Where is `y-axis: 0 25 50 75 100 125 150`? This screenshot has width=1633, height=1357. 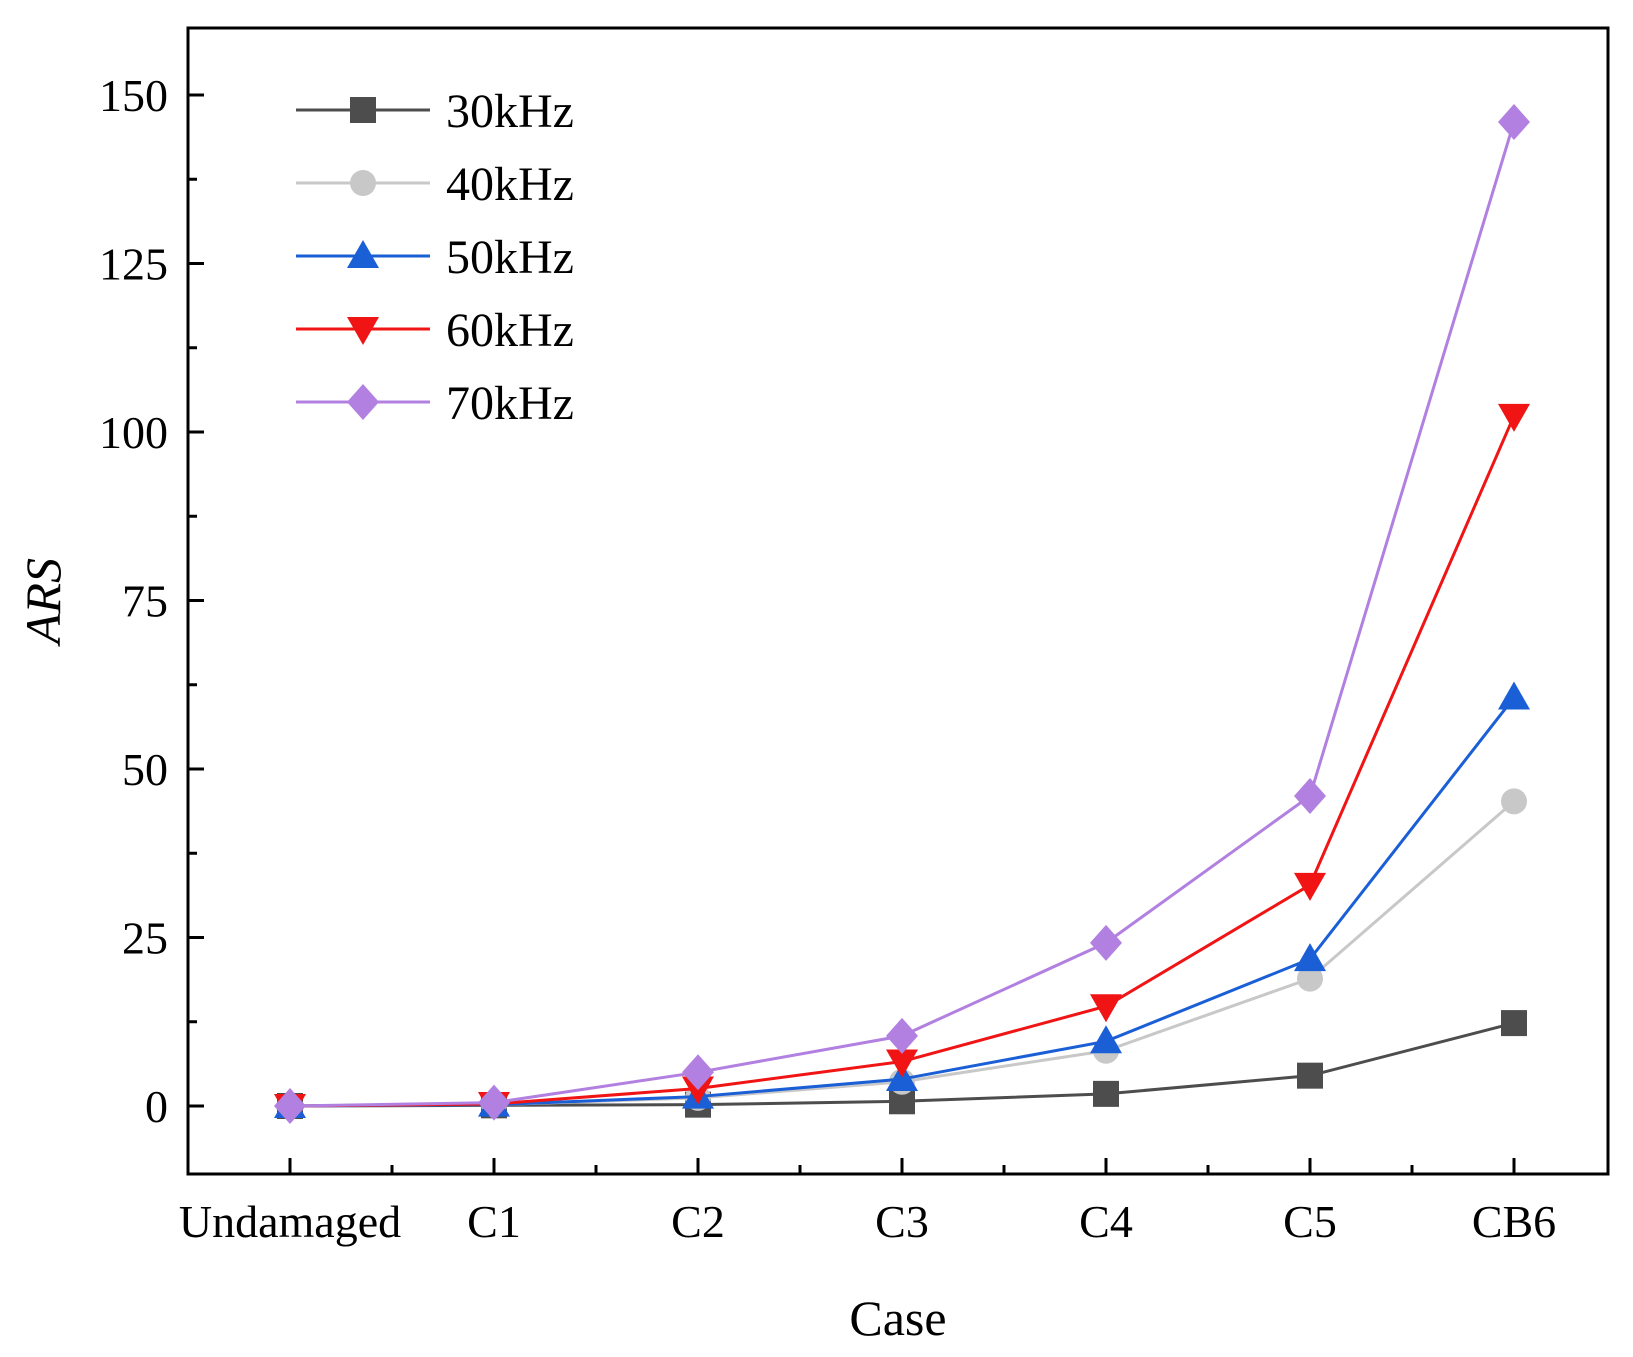
y-axis: 0 25 50 75 100 125 150 is located at coordinates (151, 601).